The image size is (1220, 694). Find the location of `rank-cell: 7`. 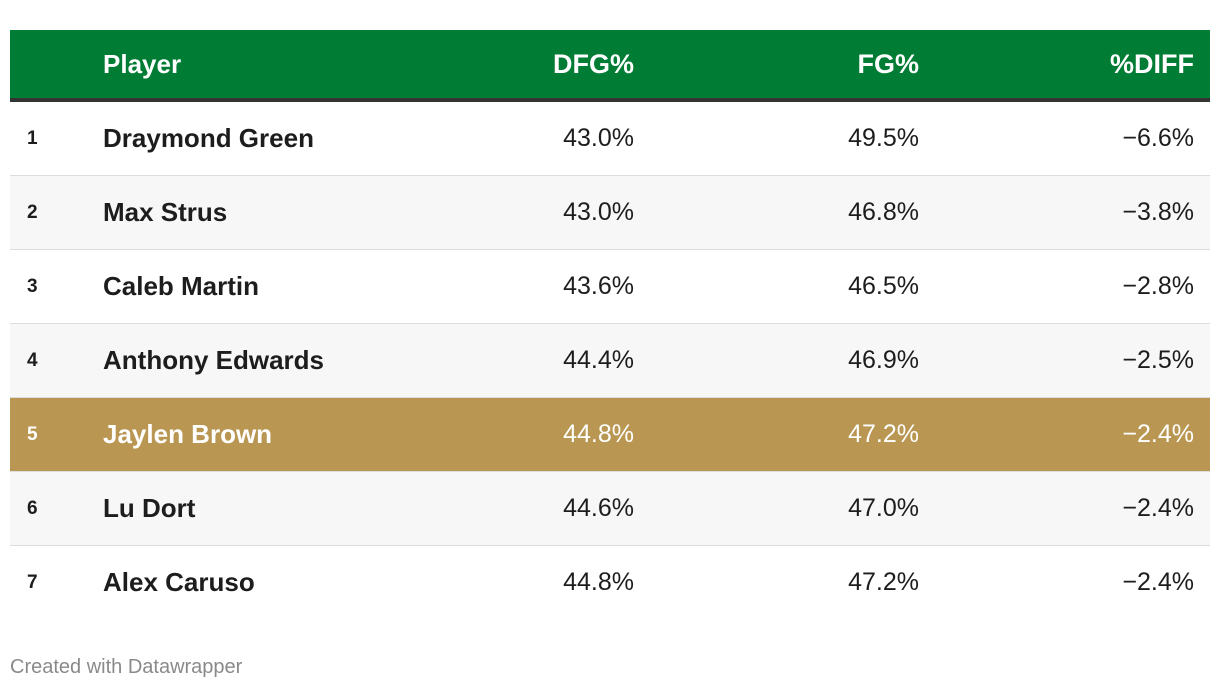

rank-cell: 7 is located at coordinates (32, 582).